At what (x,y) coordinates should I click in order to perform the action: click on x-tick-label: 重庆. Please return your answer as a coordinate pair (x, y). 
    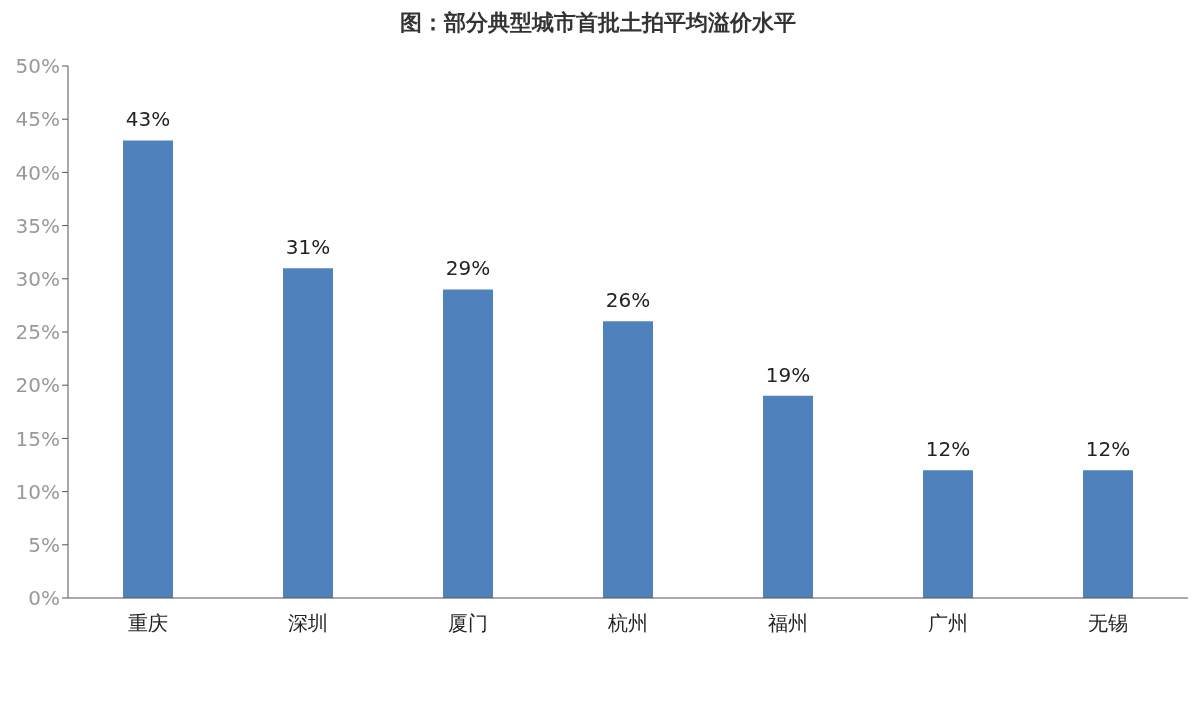
    Looking at the image, I should click on (148, 623).